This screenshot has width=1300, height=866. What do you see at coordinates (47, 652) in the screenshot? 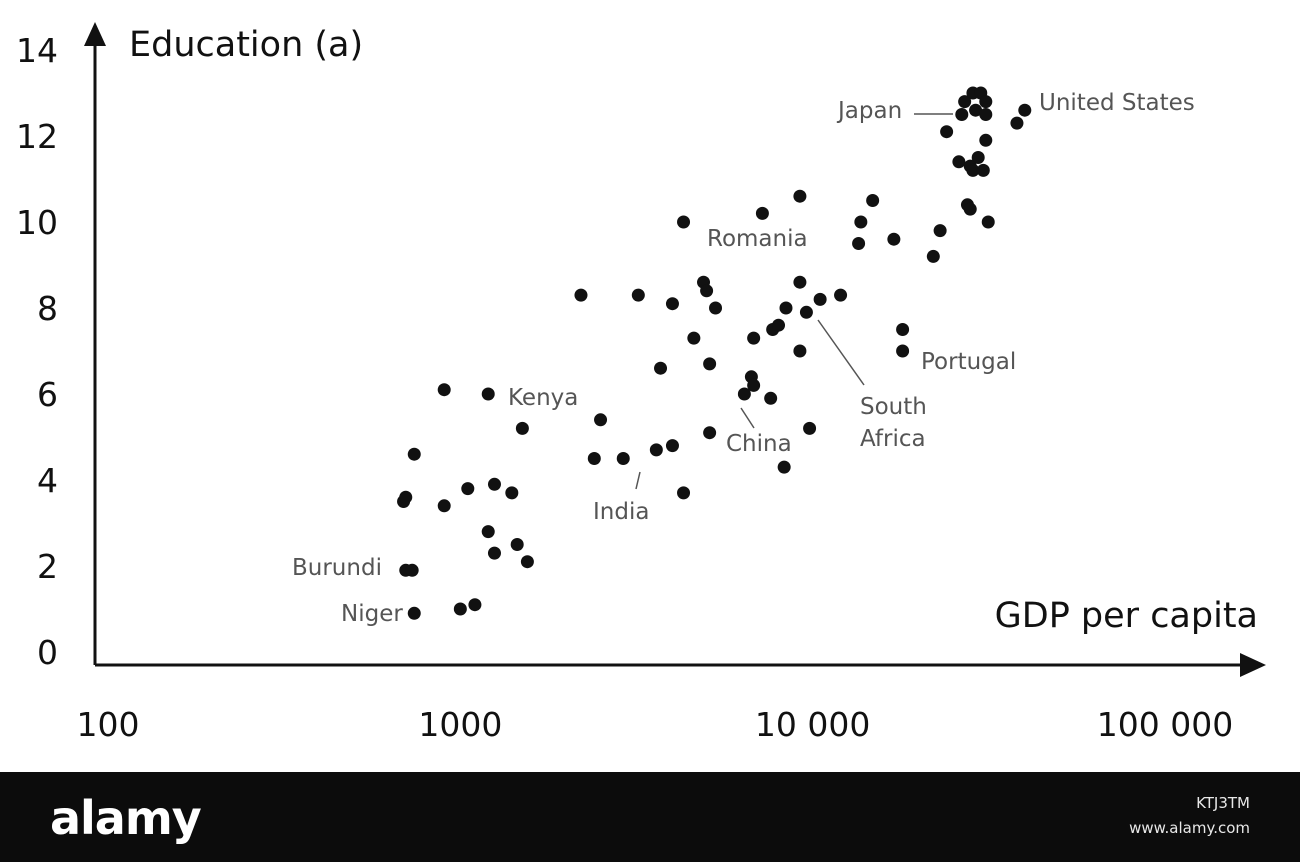
I see `y-tick-label: 0` at bounding box center [47, 652].